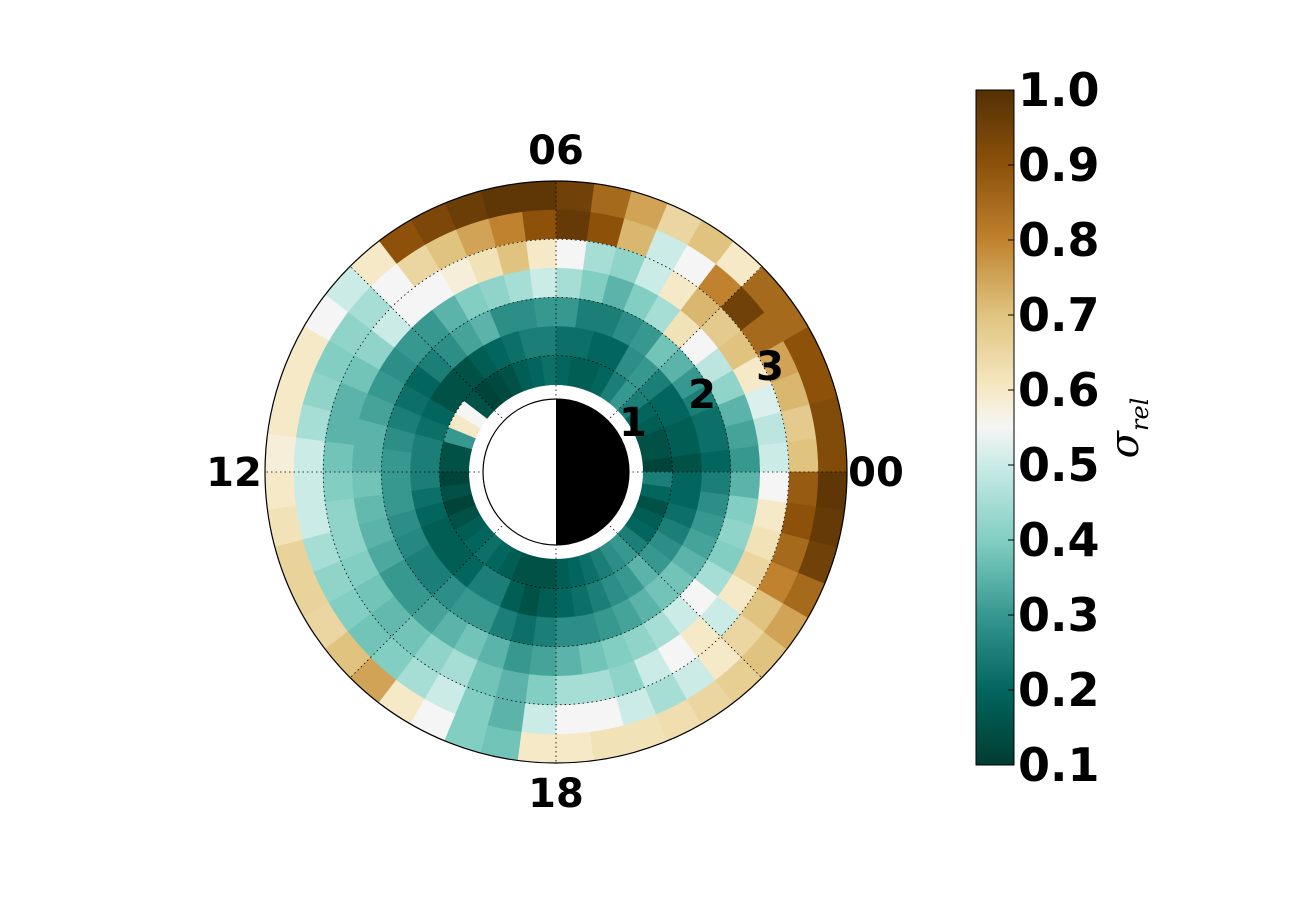 This screenshot has width=1300, height=900. Describe the element at coordinates (1059, 465) in the screenshot. I see `colorbar-tick-label: 0.5` at that location.